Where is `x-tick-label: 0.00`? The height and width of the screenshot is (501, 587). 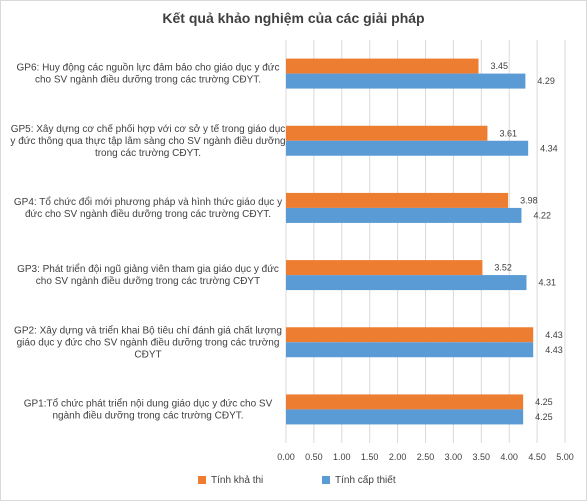 x-tick-label: 0.00 is located at coordinates (286, 457).